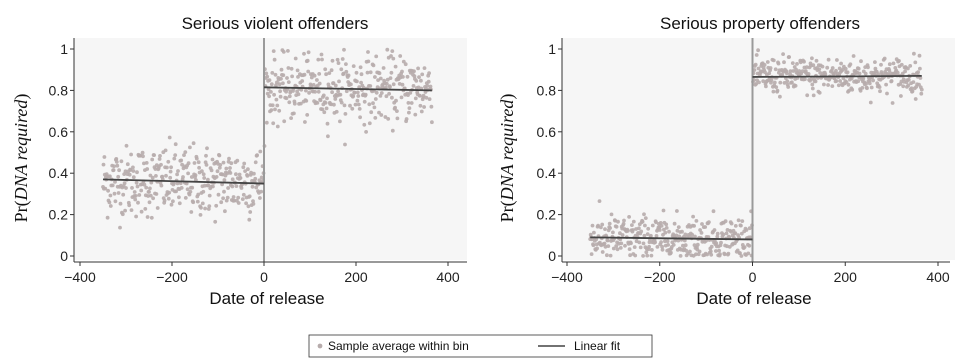  Describe the element at coordinates (64, 49) in the screenshot. I see `y-tick-label: 1` at that location.